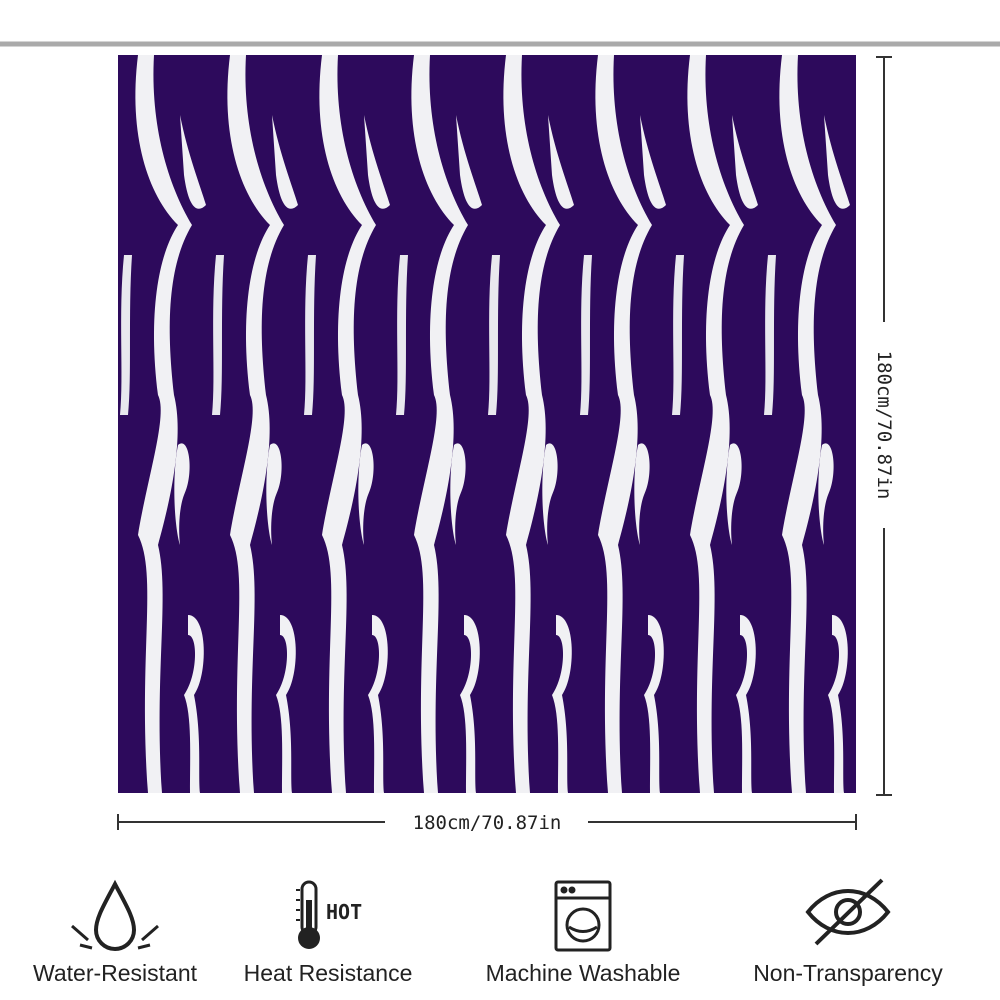 This screenshot has height=1000, width=1000. What do you see at coordinates (583, 973) in the screenshot?
I see `feature-label: Machine Washable` at bounding box center [583, 973].